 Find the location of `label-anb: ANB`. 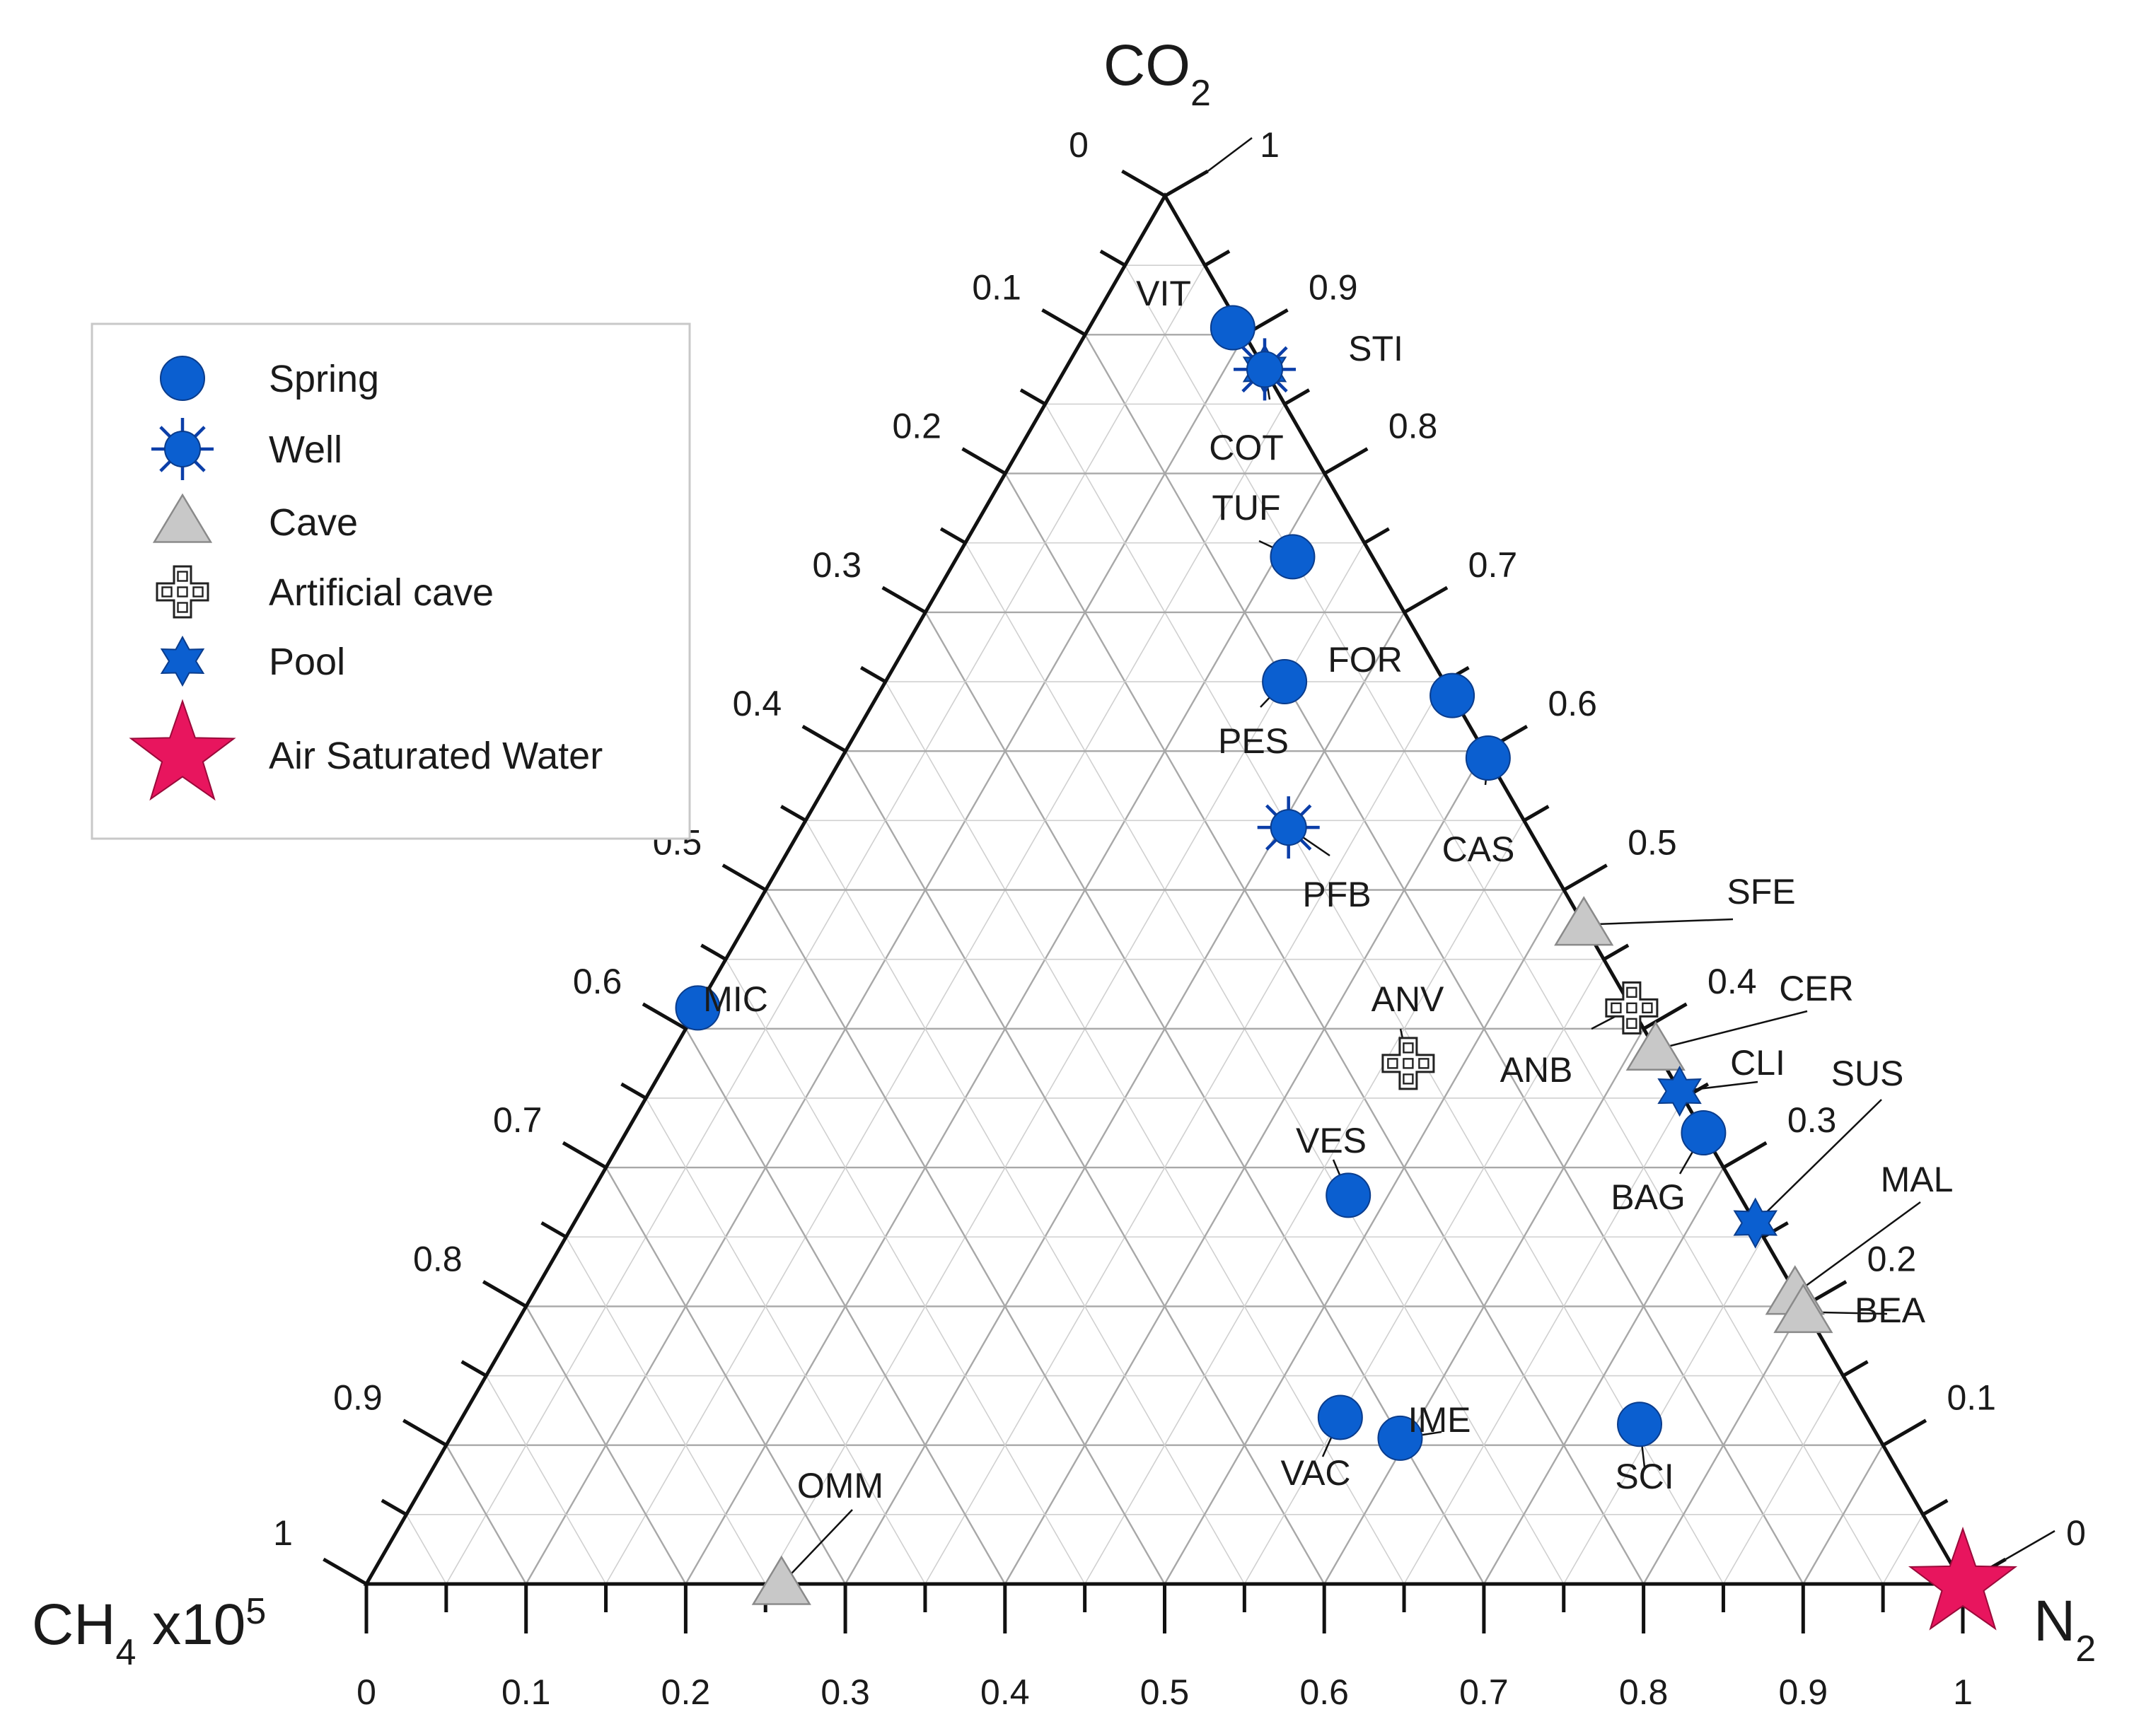

label-anb: ANB is located at coordinates (1536, 1070).